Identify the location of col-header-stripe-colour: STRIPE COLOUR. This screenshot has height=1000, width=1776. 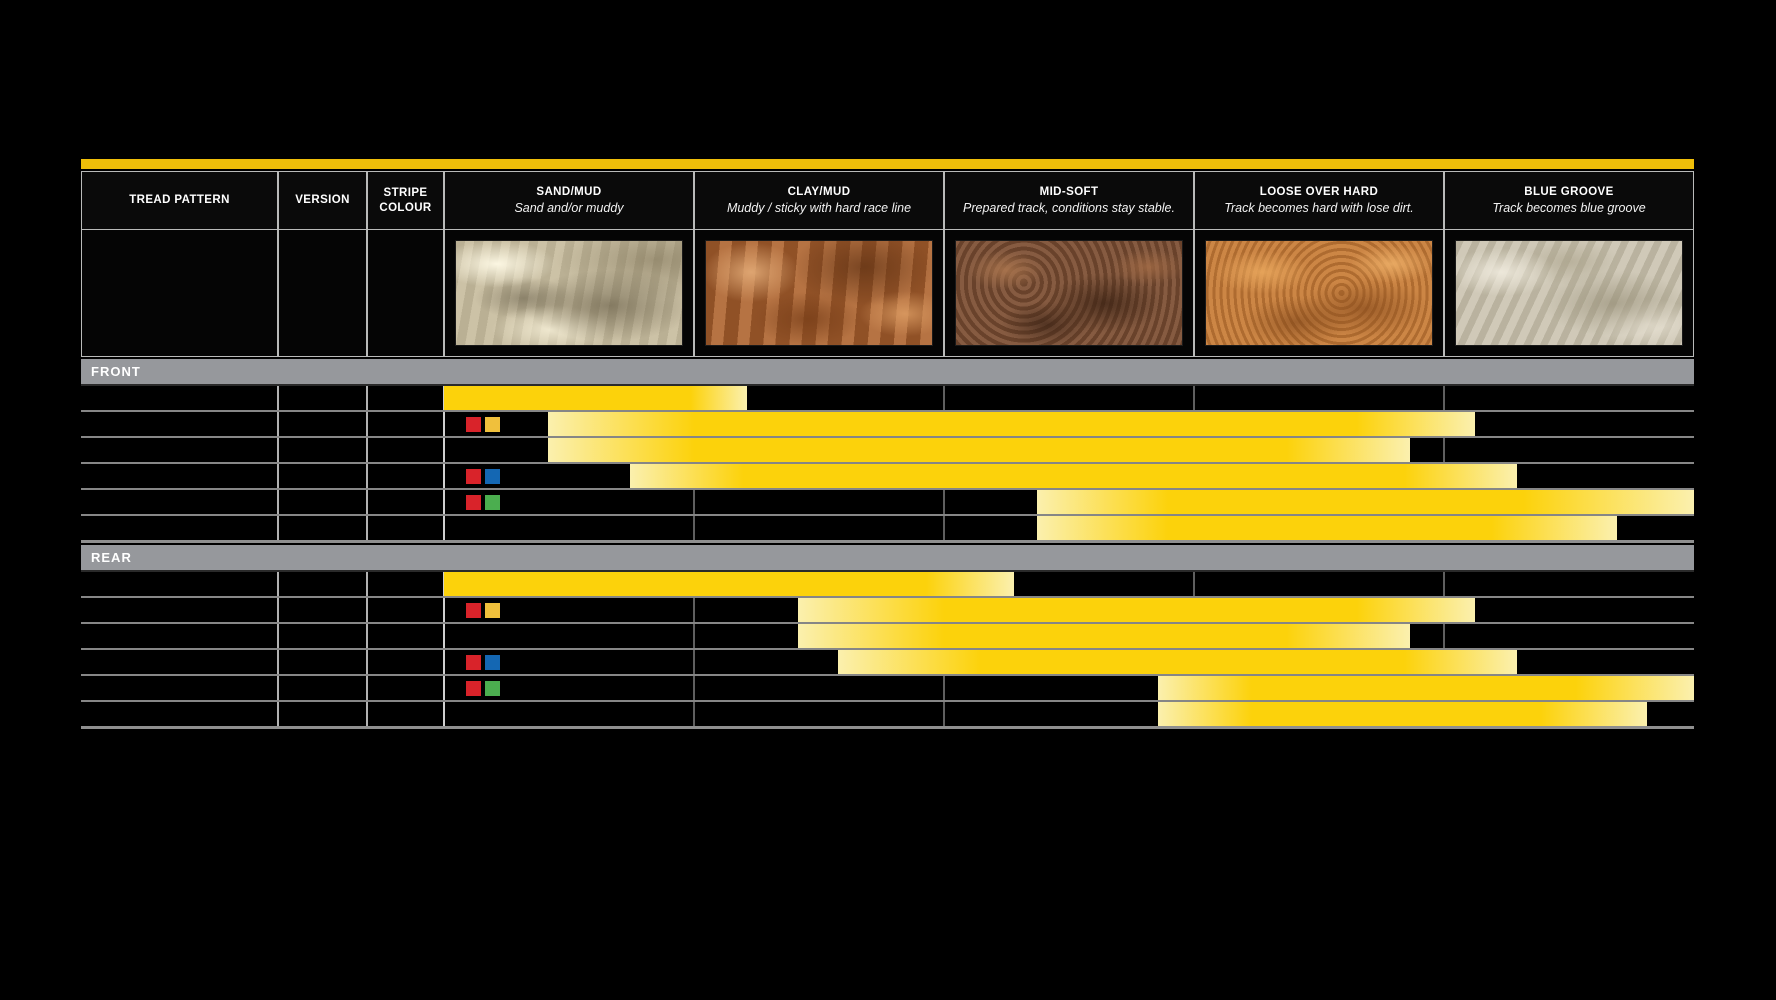
(405, 200).